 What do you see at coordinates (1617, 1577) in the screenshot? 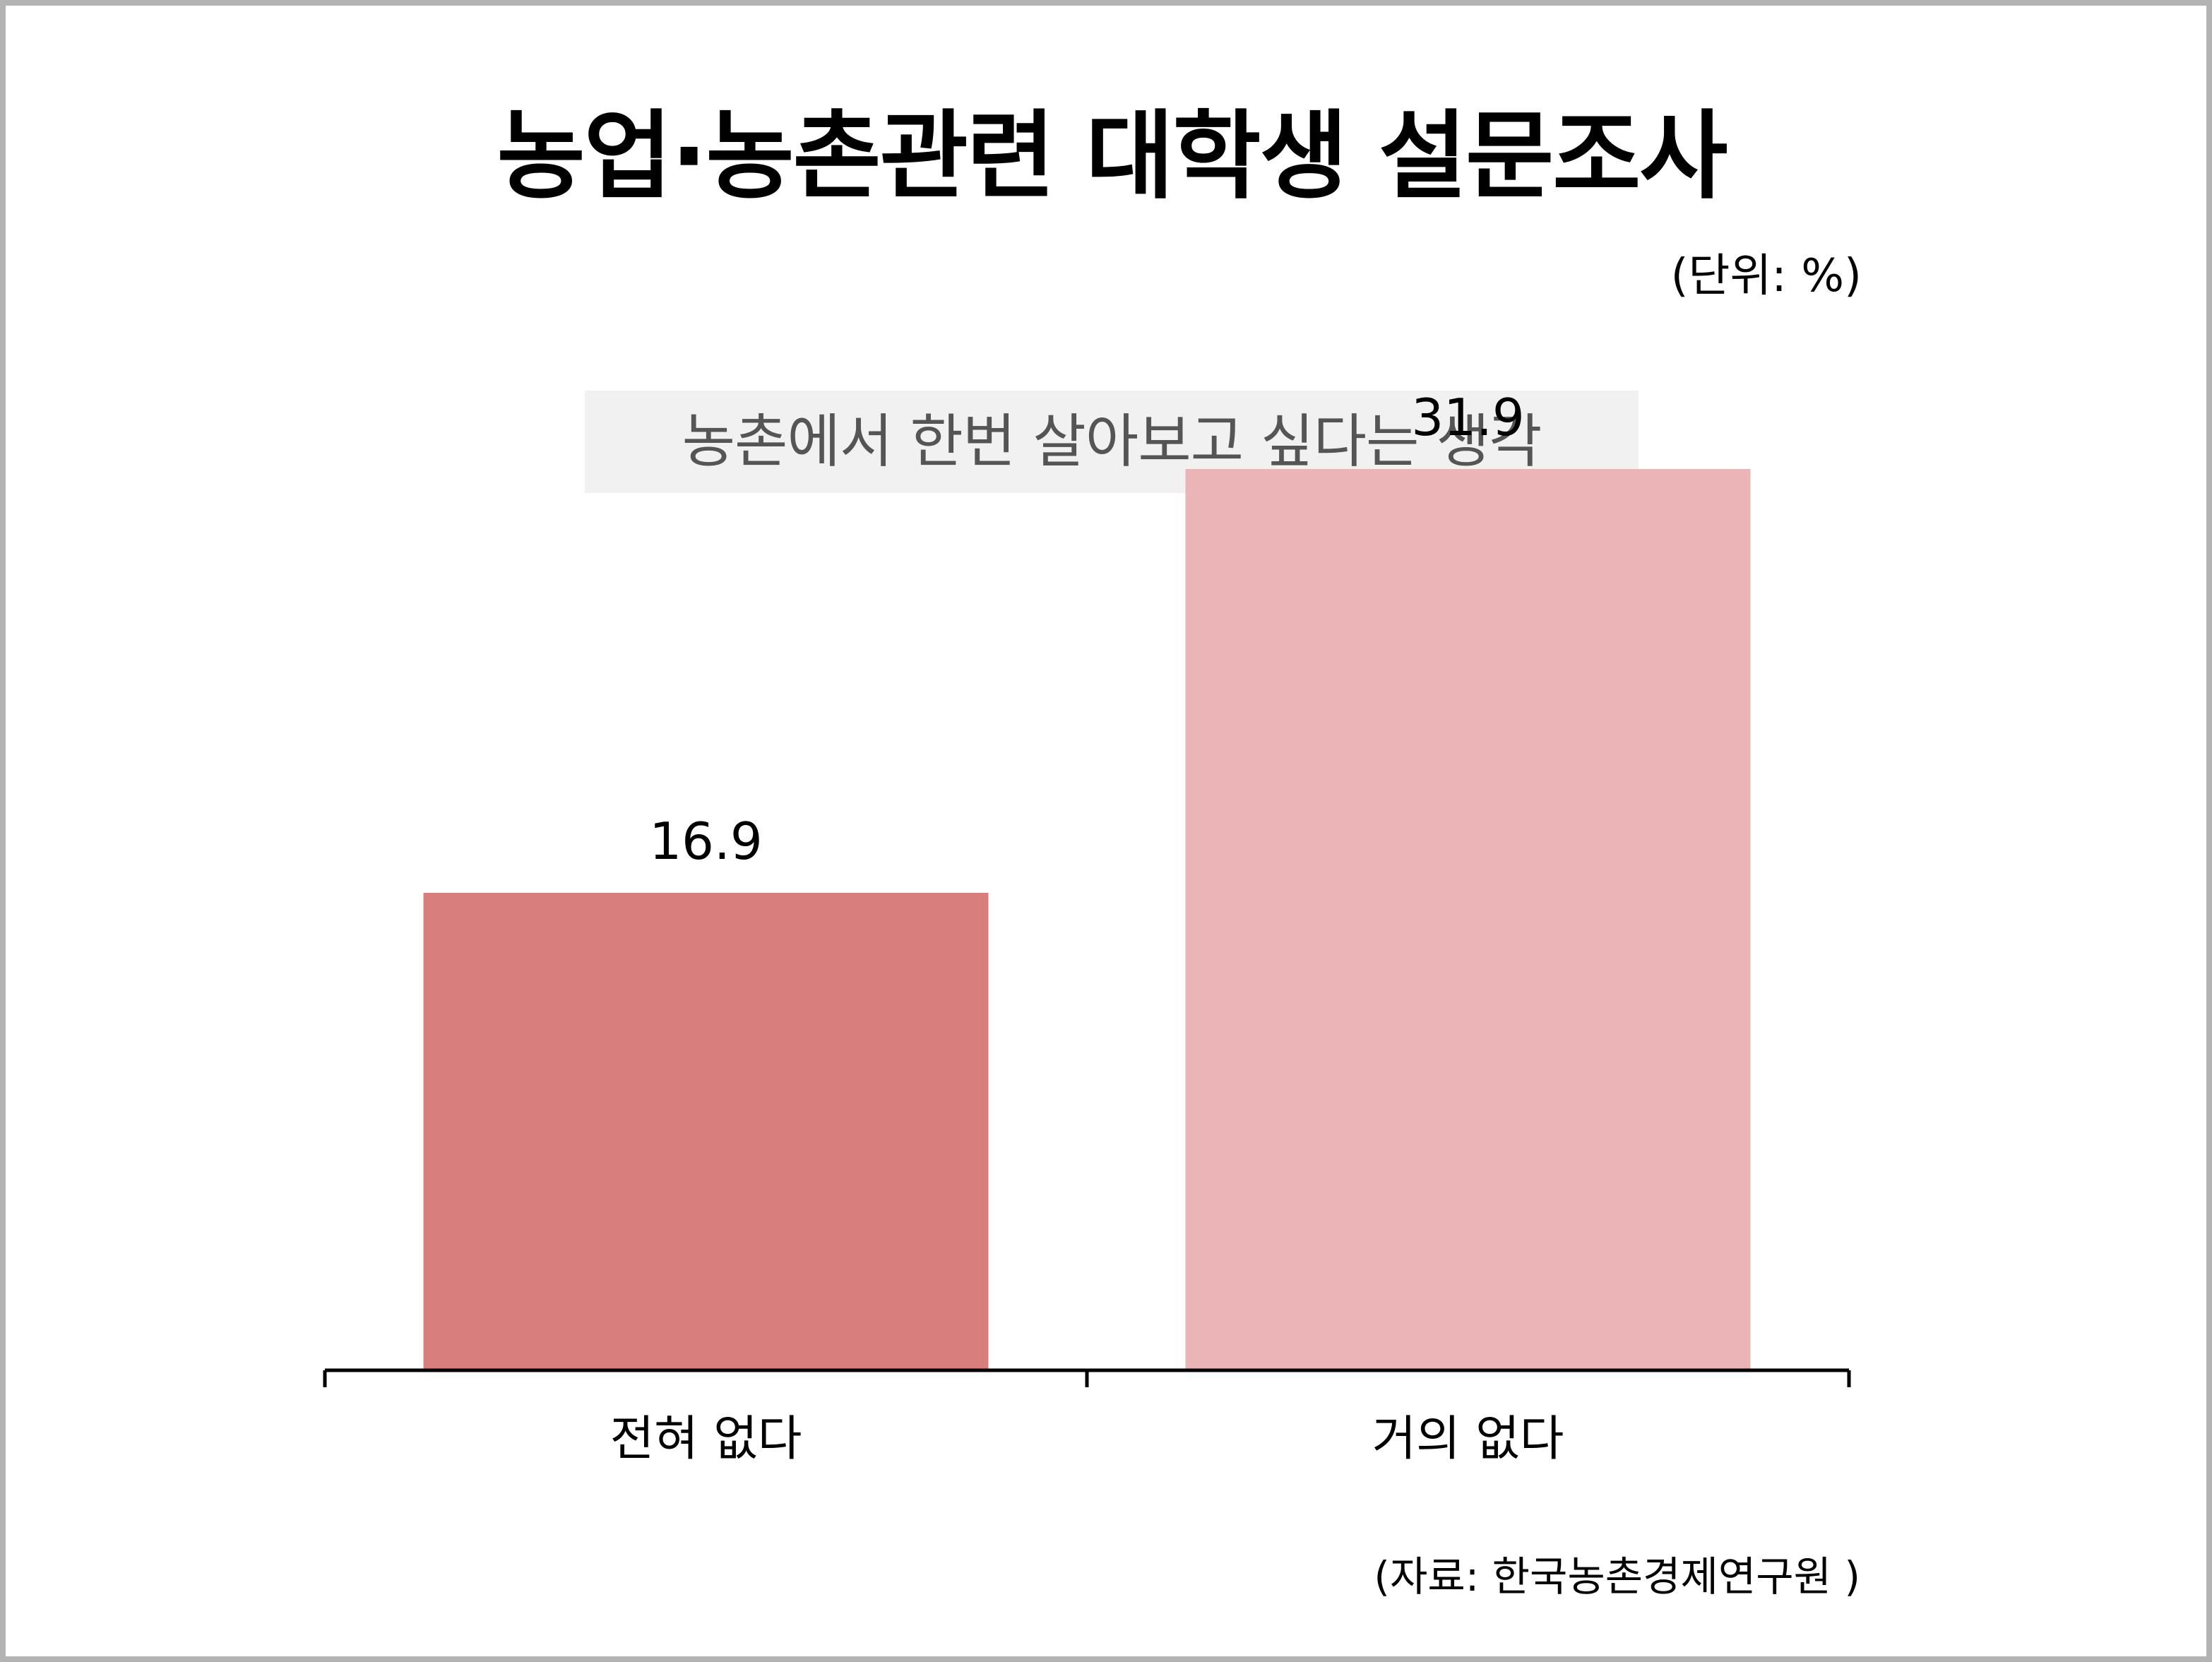
I see `source-note: (자료: 한국농촌경제연구원 )` at bounding box center [1617, 1577].